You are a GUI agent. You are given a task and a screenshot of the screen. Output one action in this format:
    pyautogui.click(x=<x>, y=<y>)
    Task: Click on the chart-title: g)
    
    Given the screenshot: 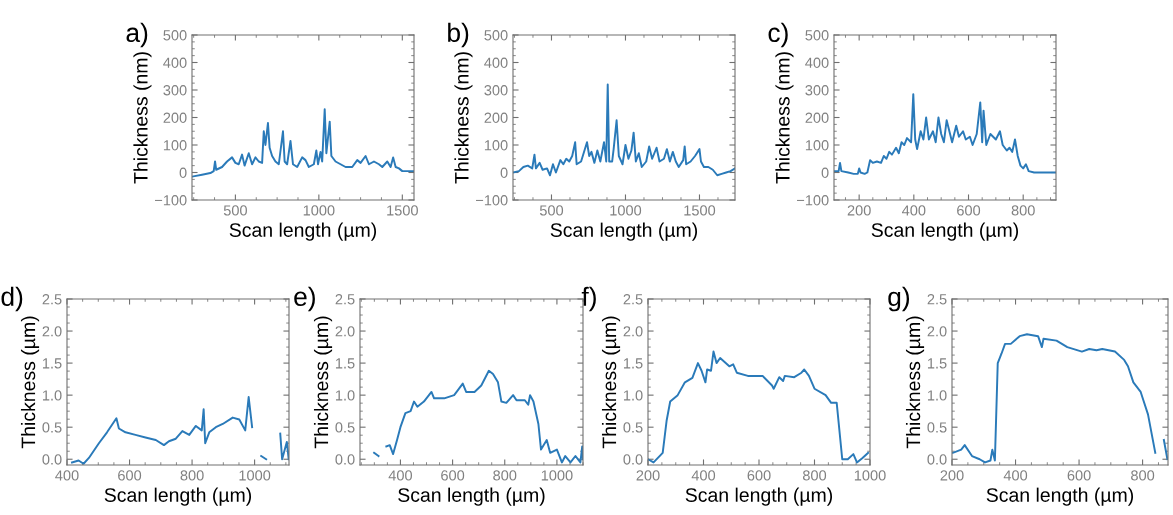 What is the action you would take?
    pyautogui.click(x=899, y=299)
    